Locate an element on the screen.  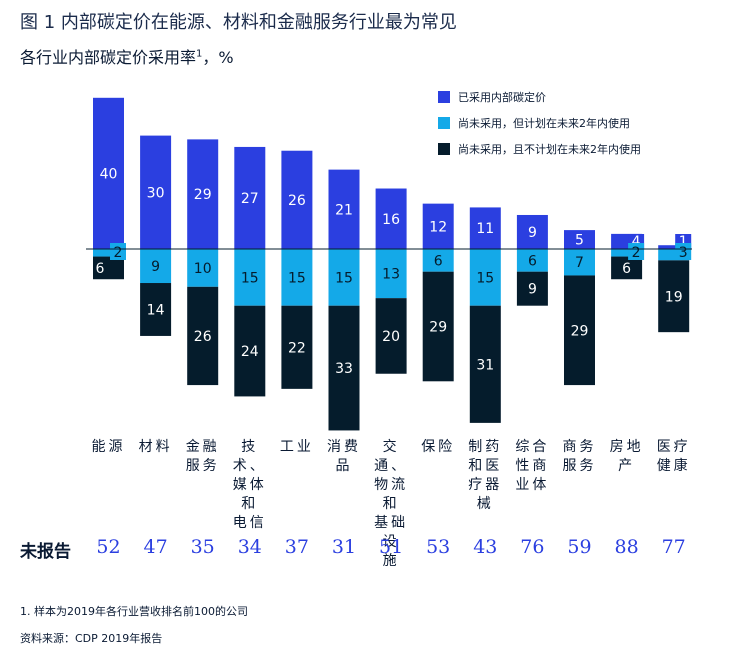
data-label-planned: 3 is located at coordinates (683, 253).